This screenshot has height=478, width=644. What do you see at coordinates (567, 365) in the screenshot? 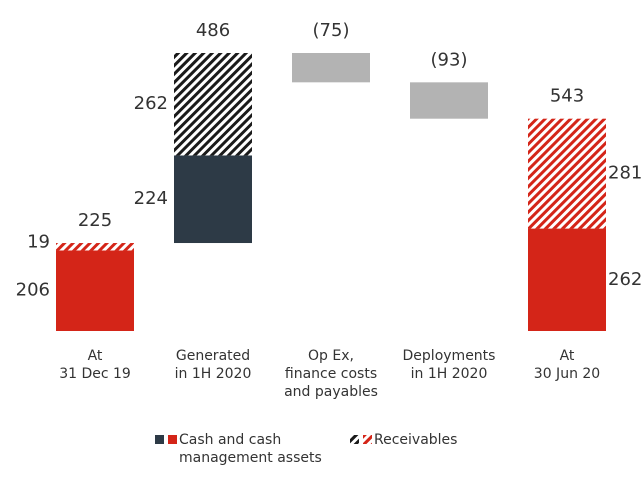
I see `category-label: At 30 Jun 20` at bounding box center [567, 365].